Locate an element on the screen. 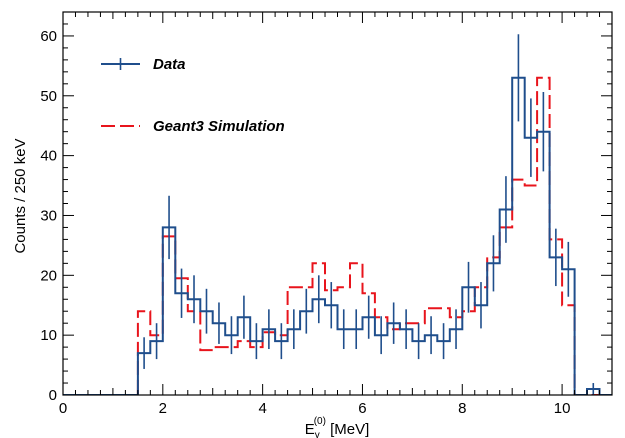  y-tick-label: 20 is located at coordinates (48, 275).